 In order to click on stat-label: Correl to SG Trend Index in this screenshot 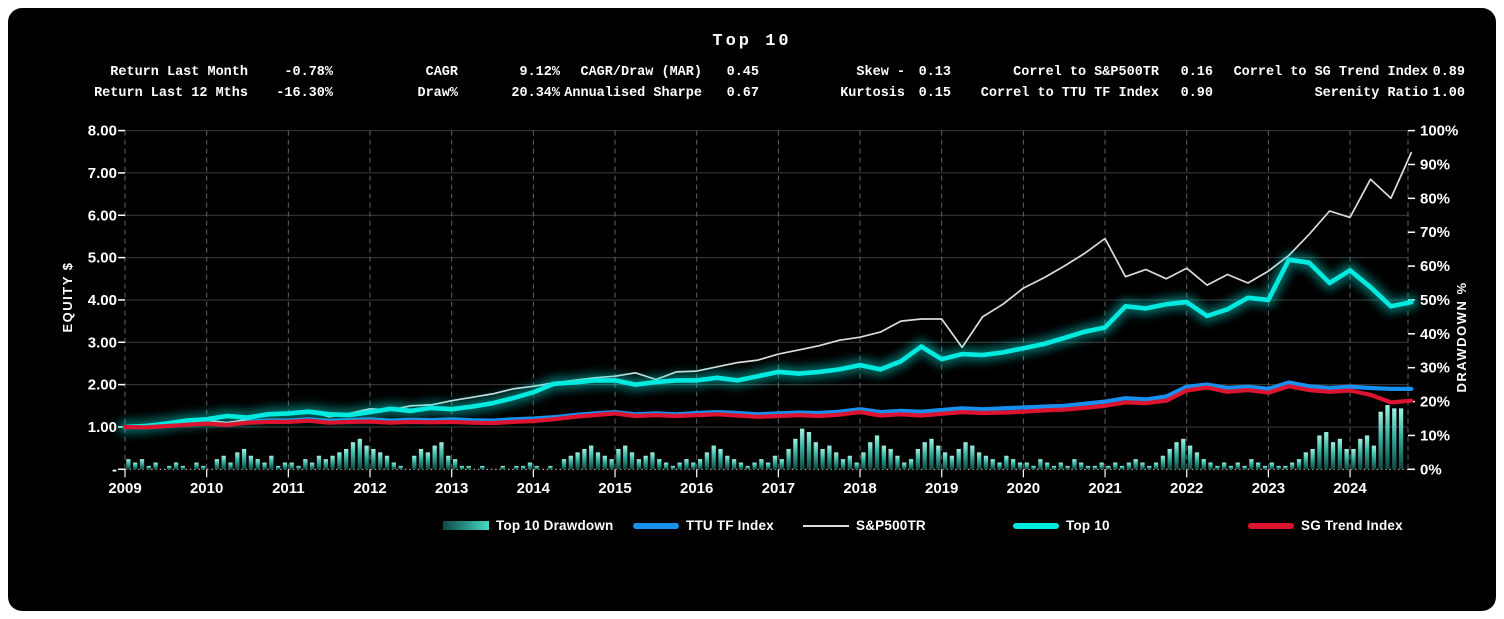, I will do `click(1330, 72)`.